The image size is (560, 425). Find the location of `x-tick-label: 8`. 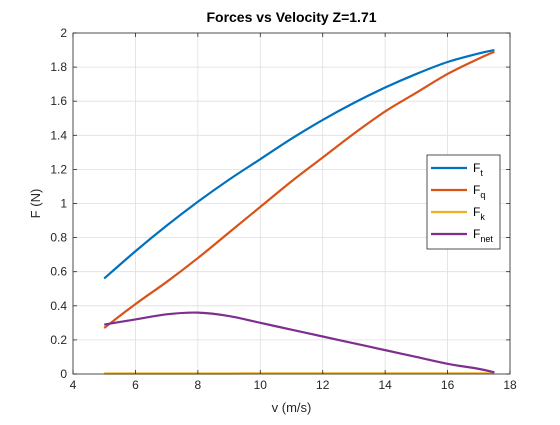

x-tick-label: 8 is located at coordinates (198, 385).